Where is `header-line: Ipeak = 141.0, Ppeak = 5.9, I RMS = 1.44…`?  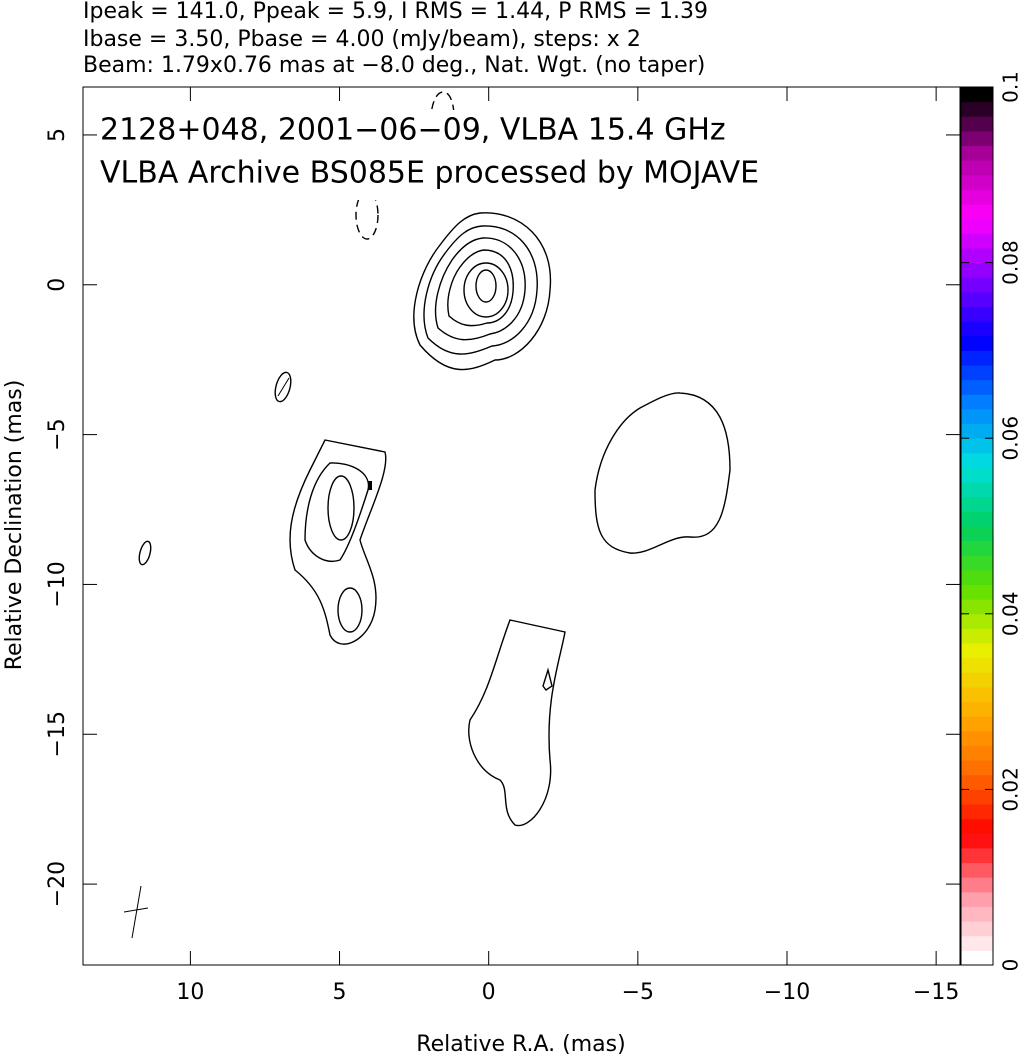
header-line: Ipeak = 141.0, Ppeak = 5.9, I RMS = 1.44… is located at coordinates (395, 12).